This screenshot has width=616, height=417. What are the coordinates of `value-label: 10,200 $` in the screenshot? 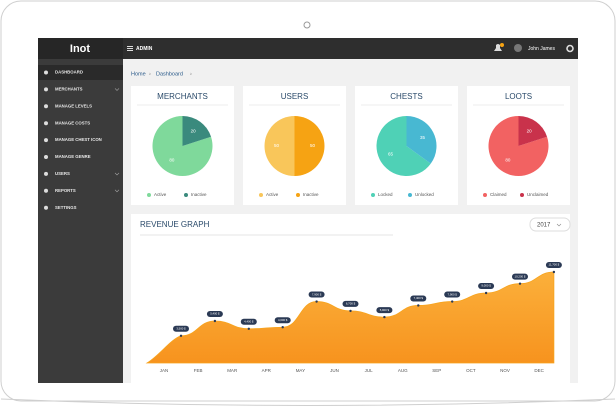 It's located at (520, 276).